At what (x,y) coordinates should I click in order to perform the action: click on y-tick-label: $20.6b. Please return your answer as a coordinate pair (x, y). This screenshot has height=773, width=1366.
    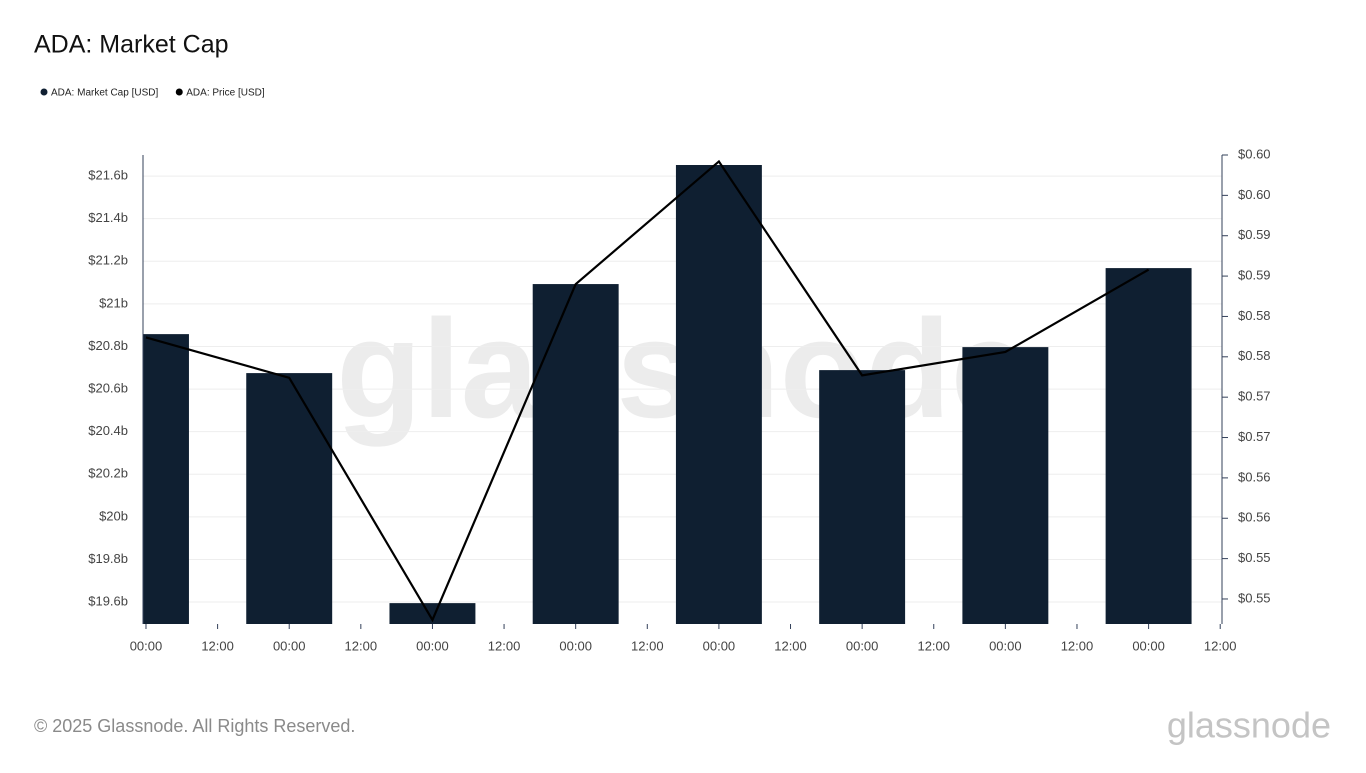
    Looking at the image, I should click on (108, 388).